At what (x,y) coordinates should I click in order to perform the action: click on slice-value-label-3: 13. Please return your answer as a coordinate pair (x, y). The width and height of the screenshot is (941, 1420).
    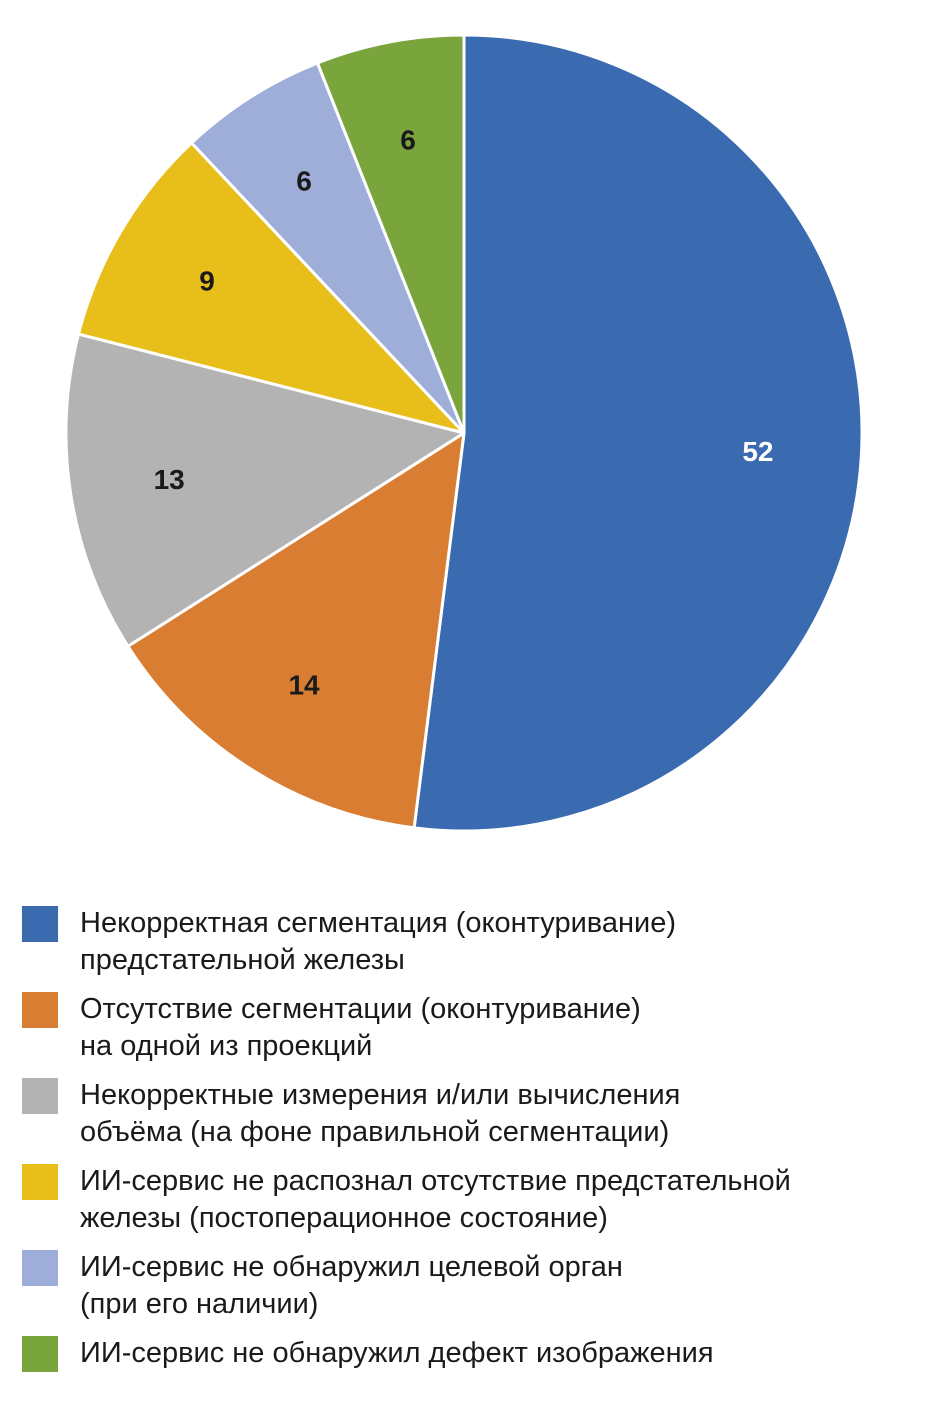
    Looking at the image, I should click on (169, 479).